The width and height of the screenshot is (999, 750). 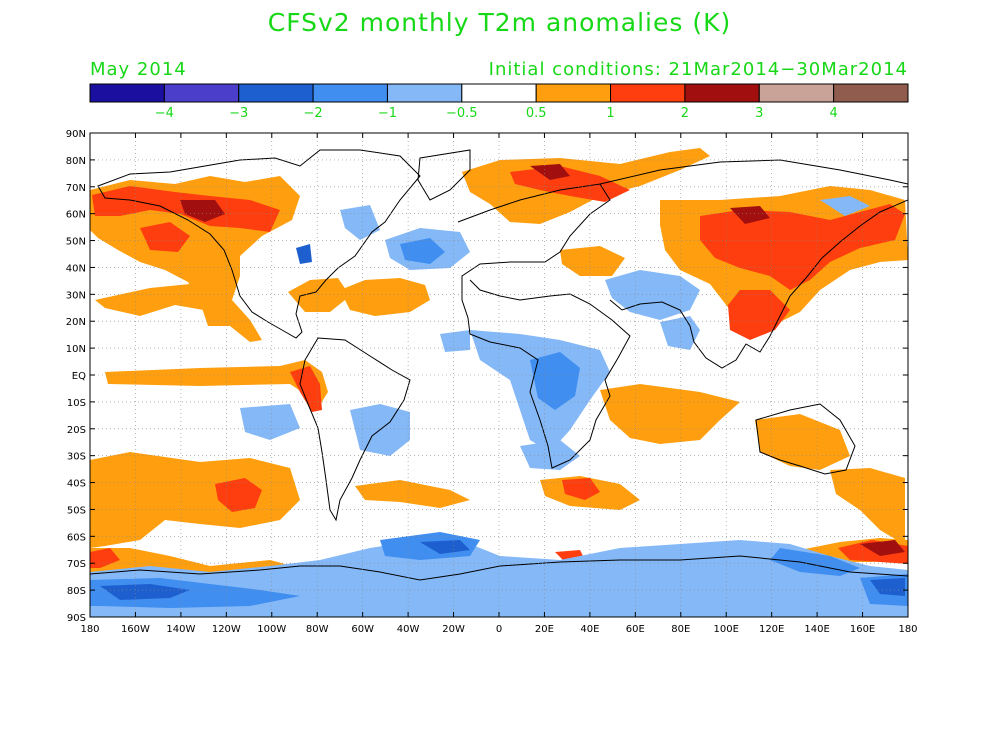 I want to click on lon-label: 120W, so click(x=226, y=629).